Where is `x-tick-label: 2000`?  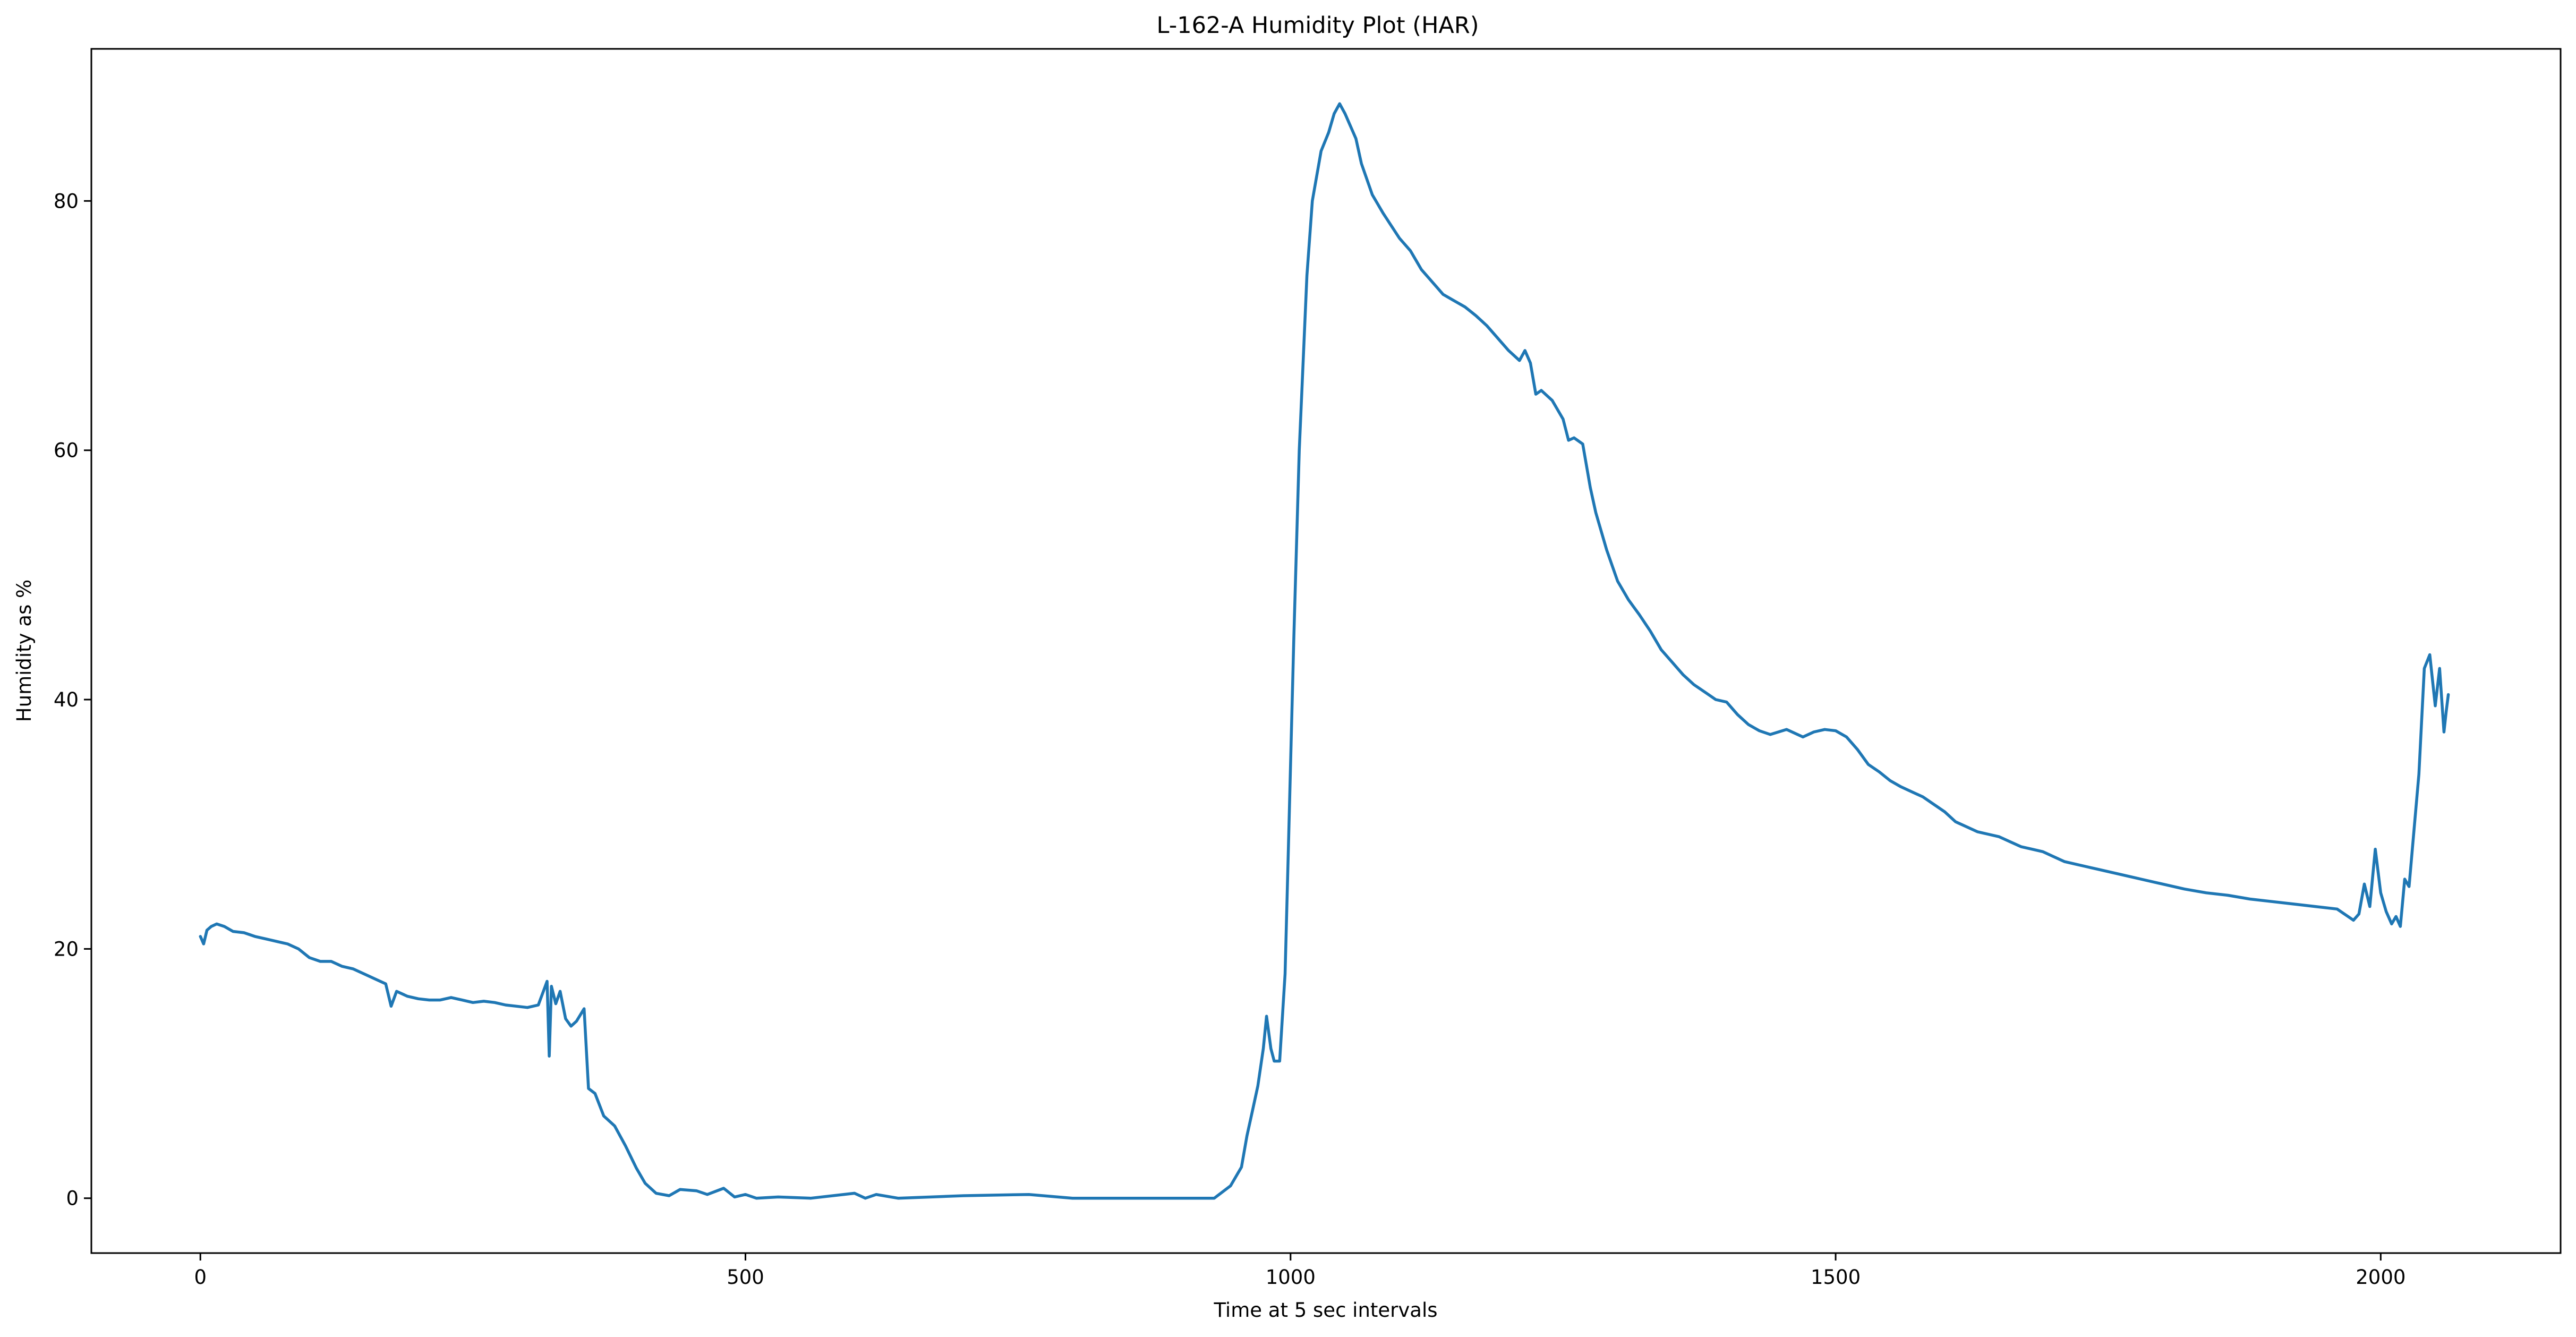 x-tick-label: 2000 is located at coordinates (2381, 1277).